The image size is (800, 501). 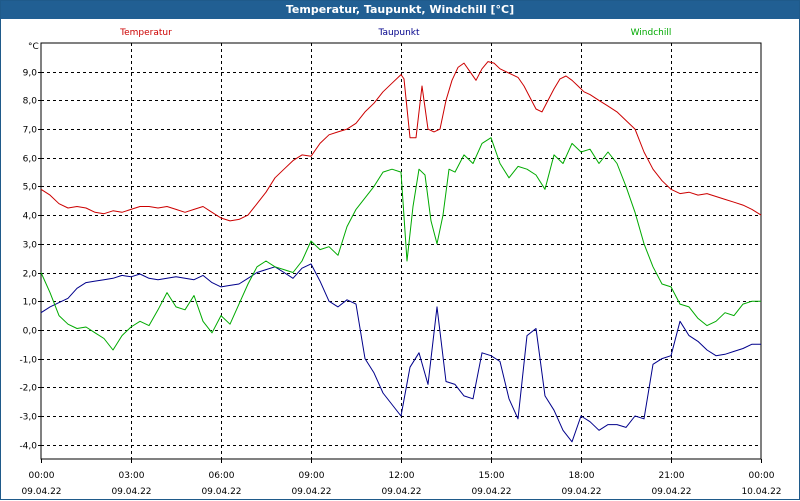 I want to click on x-tick-label-time: 15:00, so click(x=492, y=476).